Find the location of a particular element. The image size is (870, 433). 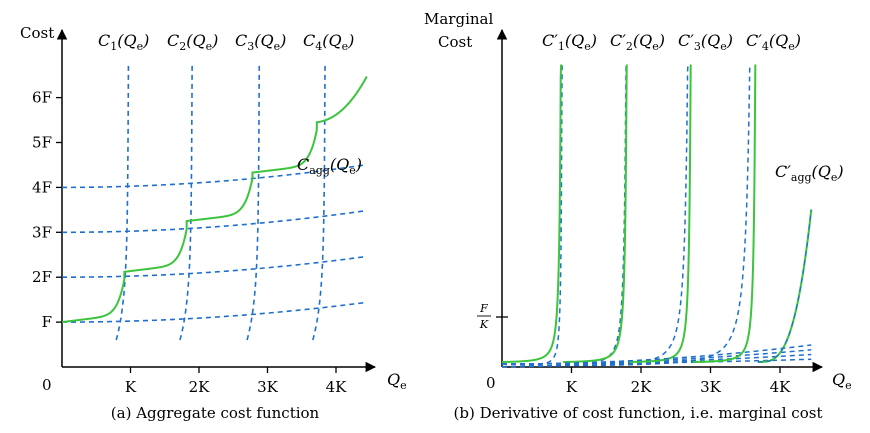

panel-a-series-label: C2(Qe) is located at coordinates (192, 42).